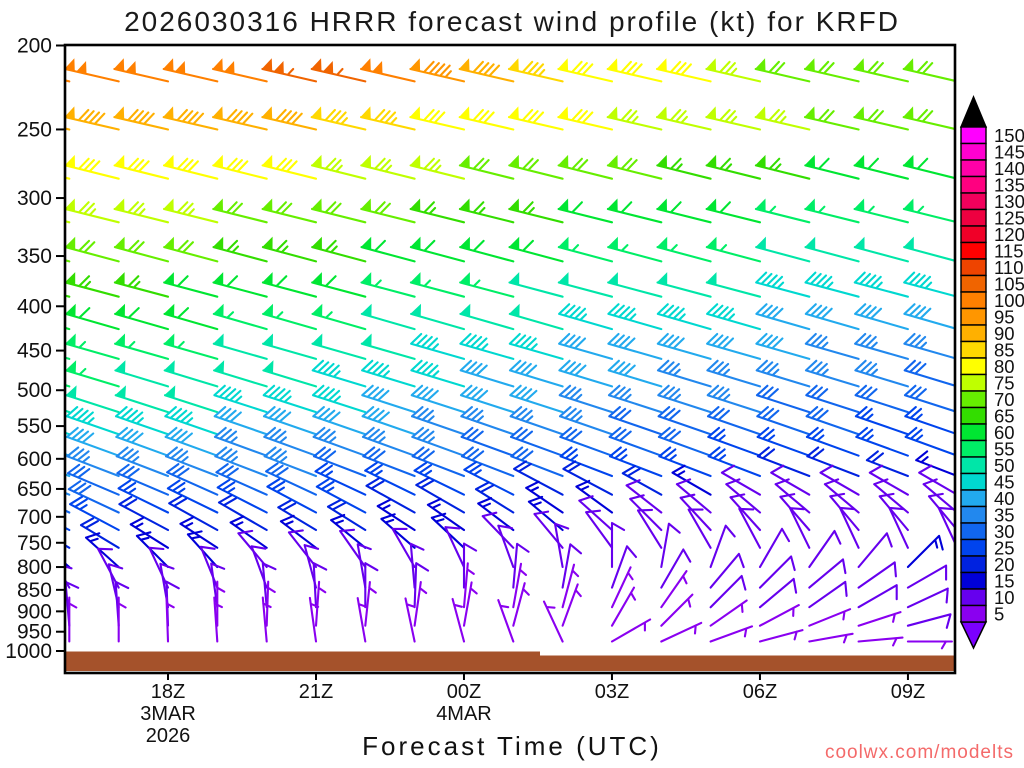 Image resolution: width=1024 pixels, height=768 pixels. I want to click on colorbar-over-arrow, so click(973, 111).